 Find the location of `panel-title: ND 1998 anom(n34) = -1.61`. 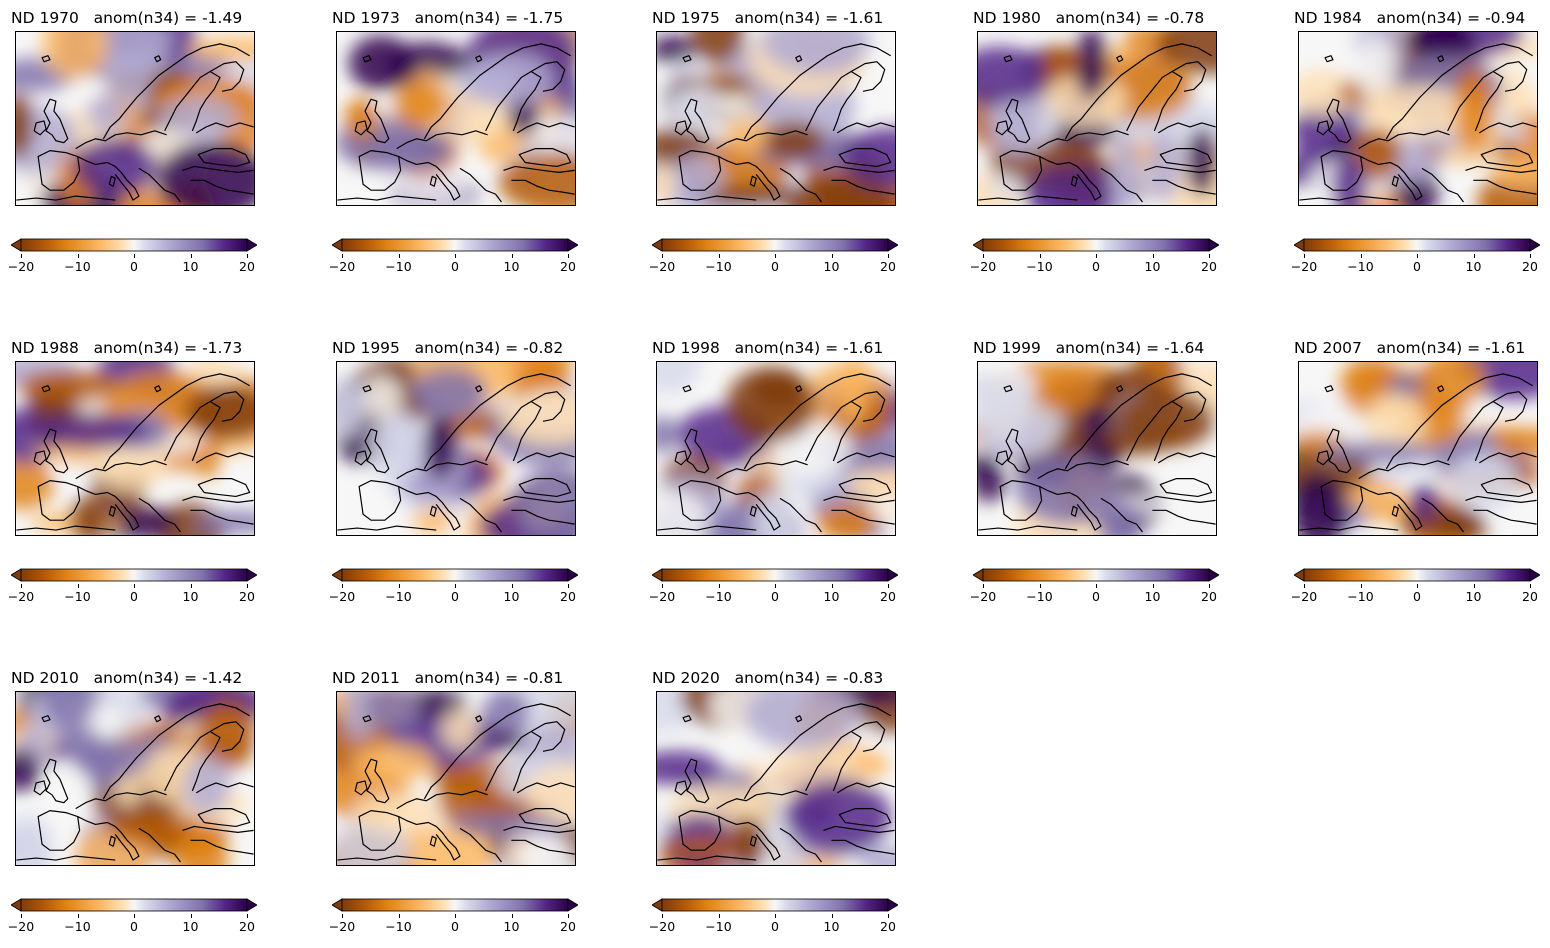

panel-title: ND 1998 anom(n34) = -1.61 is located at coordinates (768, 348).